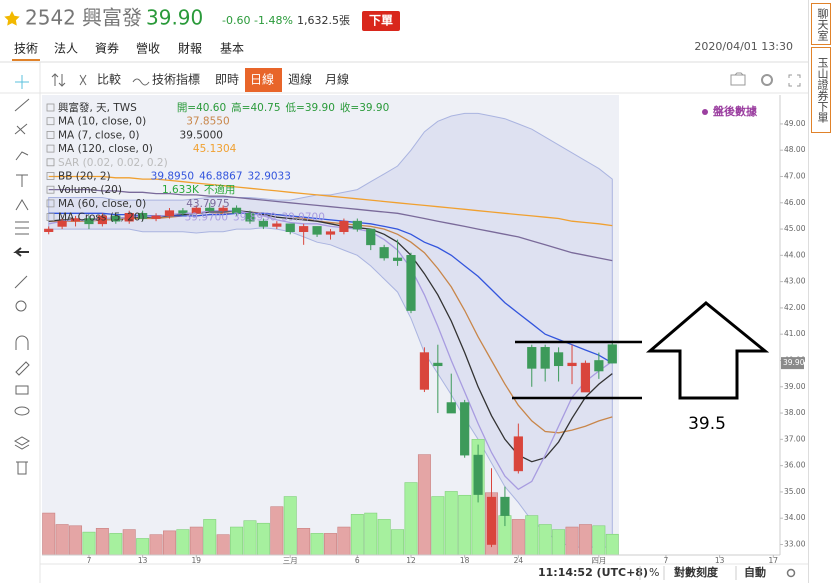 This screenshot has width=832, height=583. What do you see at coordinates (181, 190) in the screenshot?
I see `legend-reading: 1.633K` at bounding box center [181, 190].